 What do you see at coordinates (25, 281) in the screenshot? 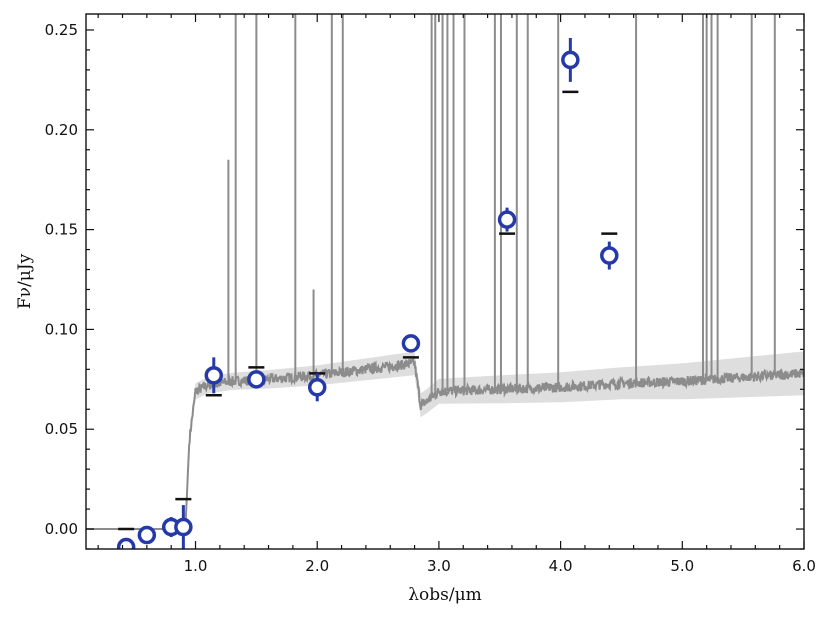
I see `y-axis-label: Fν/μJy` at bounding box center [25, 281].